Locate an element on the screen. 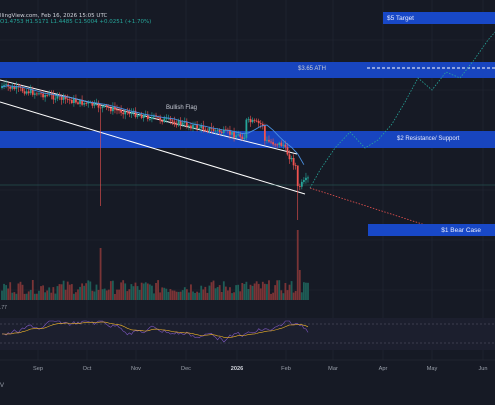 This screenshot has height=405, width=495. level-label-resistance: $2 Resistance/ Support is located at coordinates (428, 139).